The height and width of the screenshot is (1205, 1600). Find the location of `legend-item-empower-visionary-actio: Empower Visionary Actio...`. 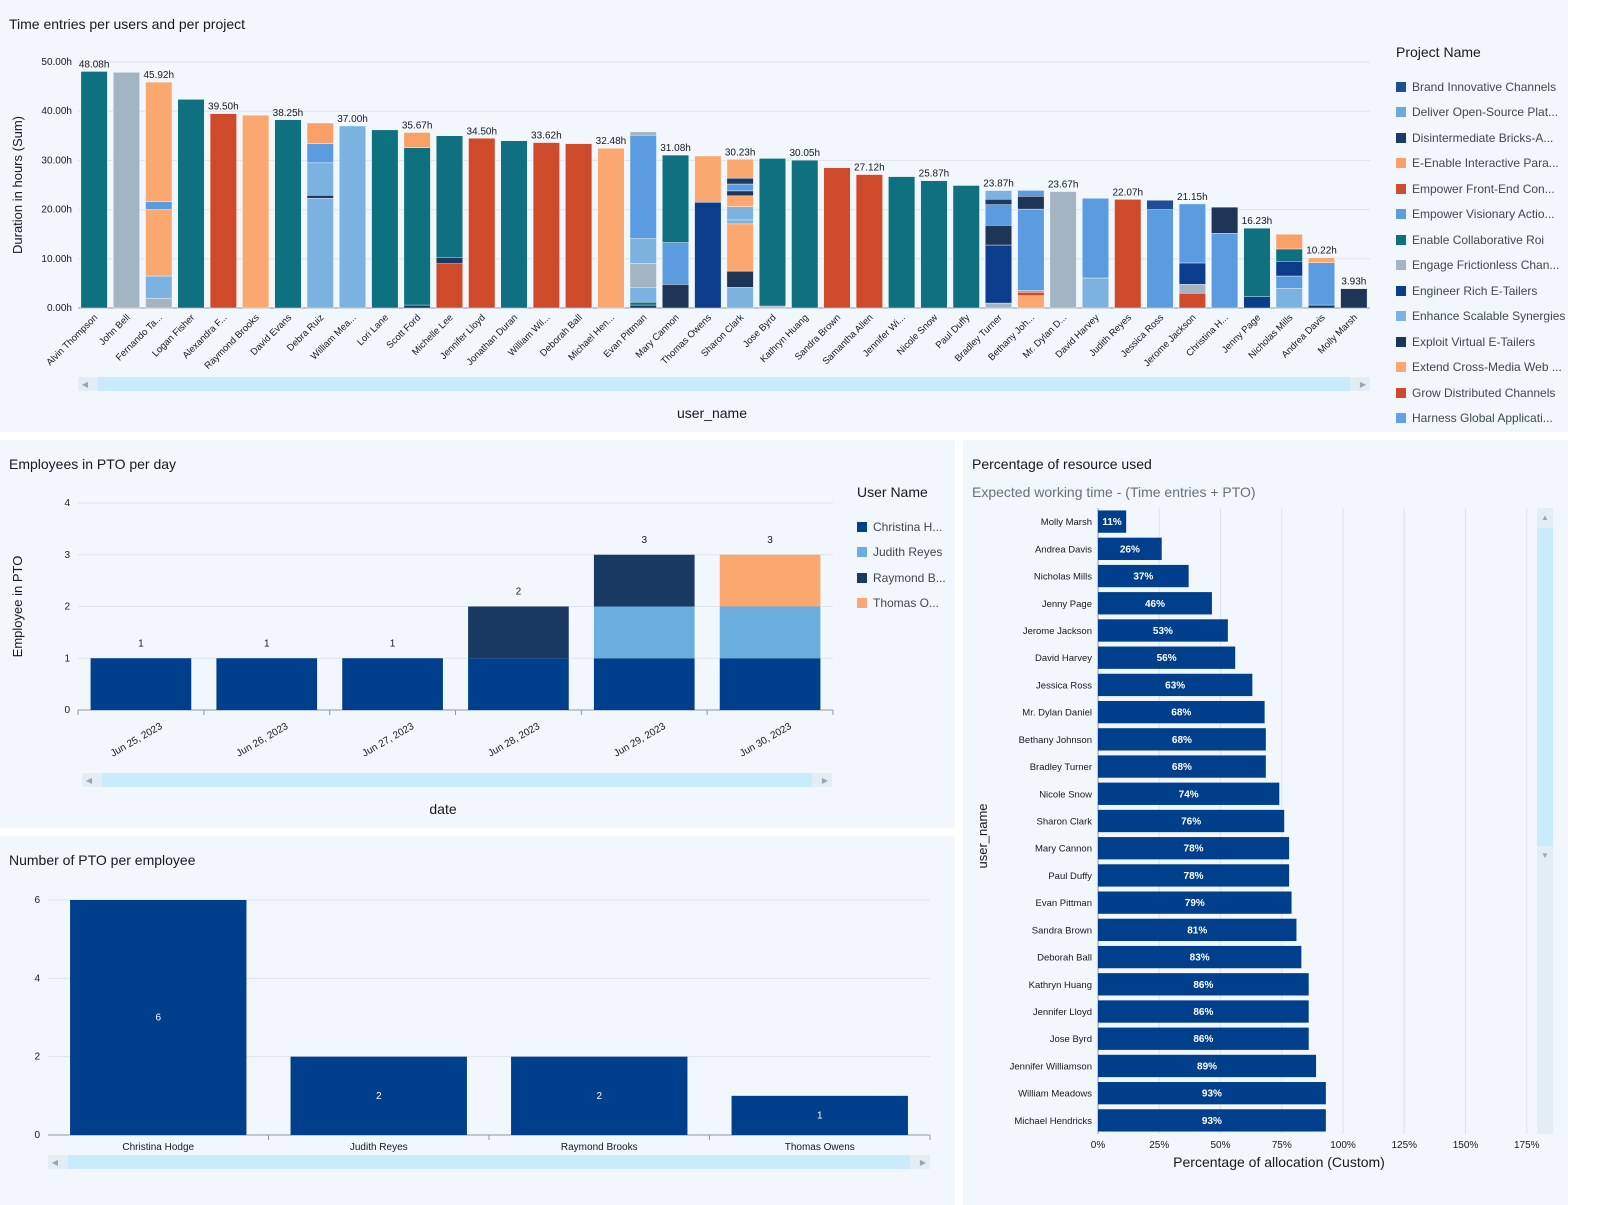

legend-item-empower-visionary-actio: Empower Visionary Actio... is located at coordinates (1480, 215).